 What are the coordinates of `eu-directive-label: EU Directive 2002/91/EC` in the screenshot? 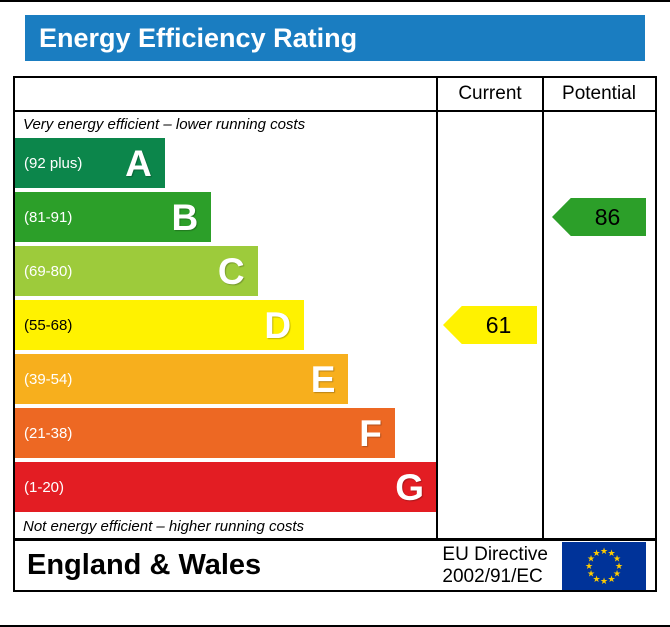 It's located at (495, 565).